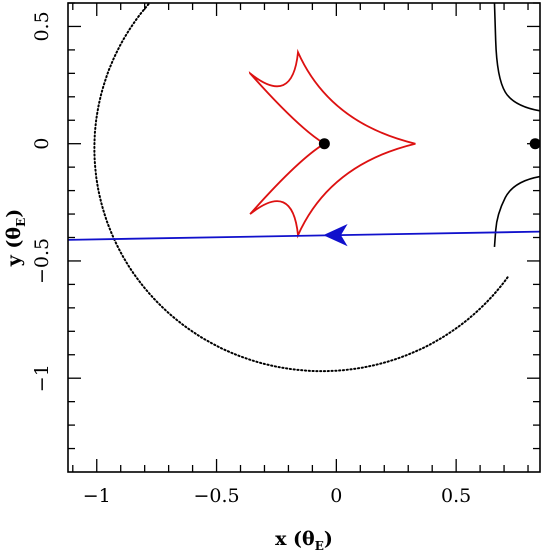 This screenshot has height=555, width=542. What do you see at coordinates (42, 26) in the screenshot?
I see `y-tick-label: 0.5` at bounding box center [42, 26].